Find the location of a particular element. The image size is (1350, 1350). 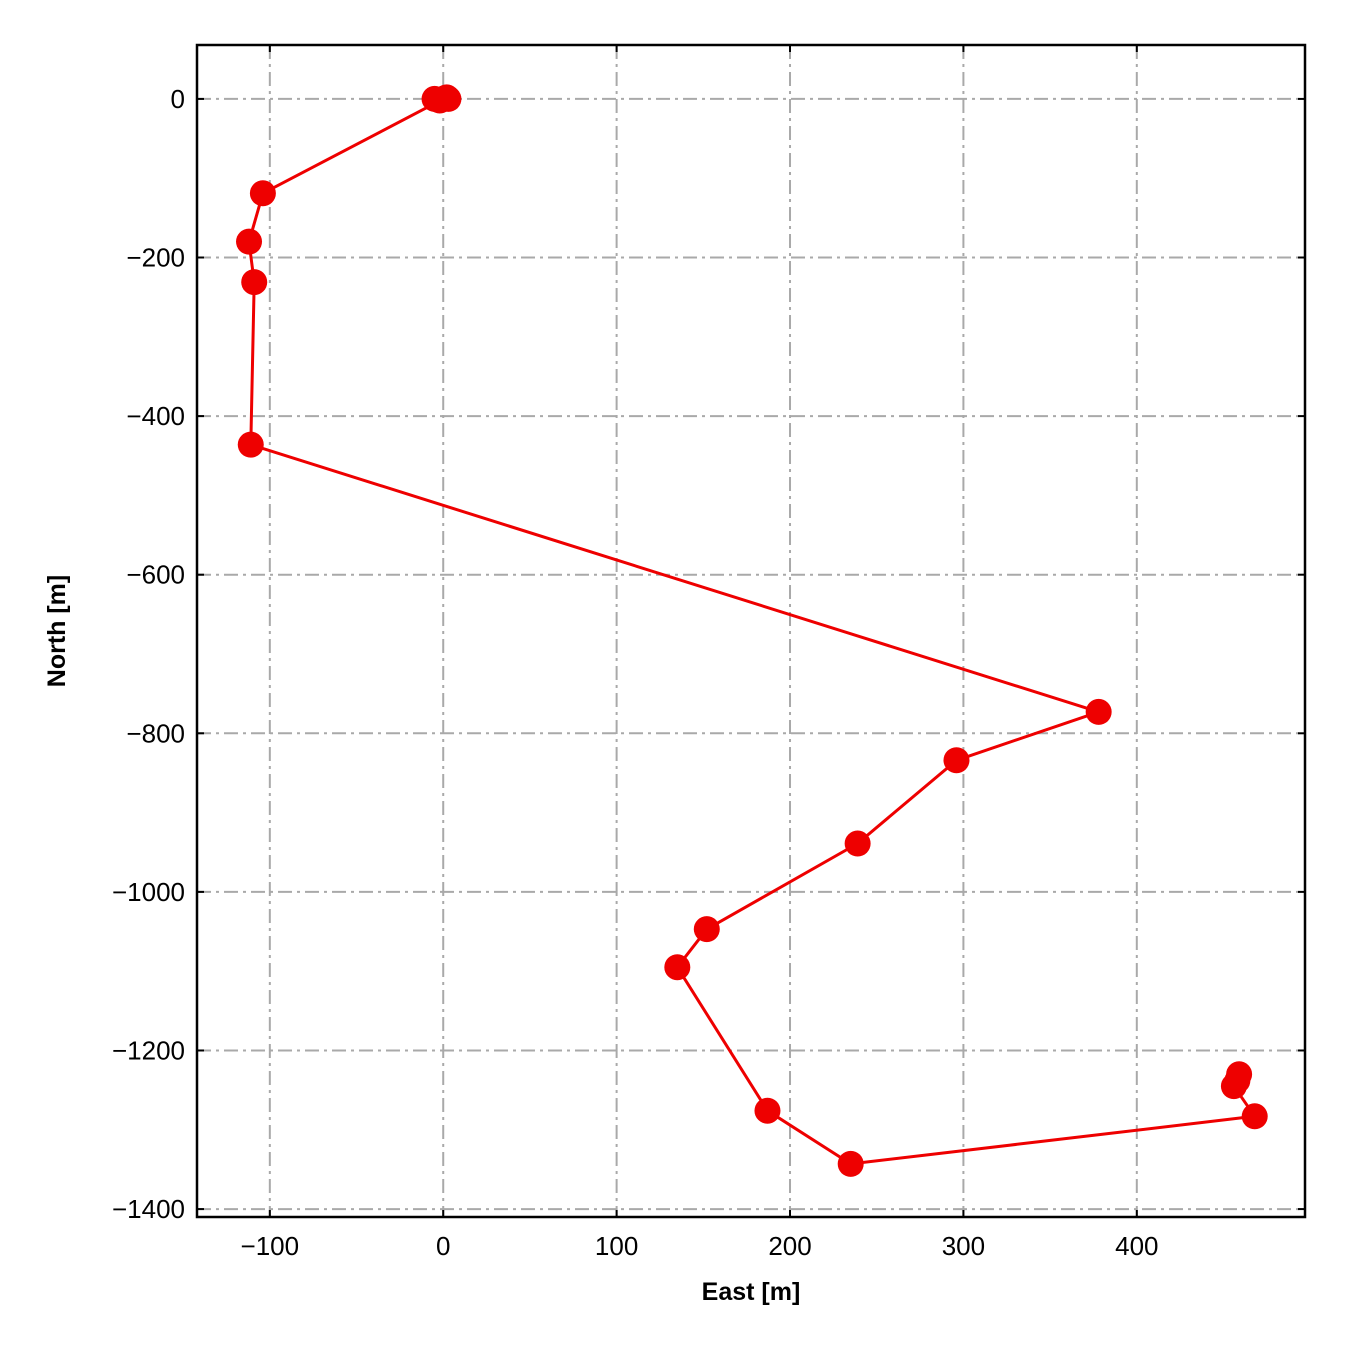

y-tick-label: −800 is located at coordinates (155, 733).